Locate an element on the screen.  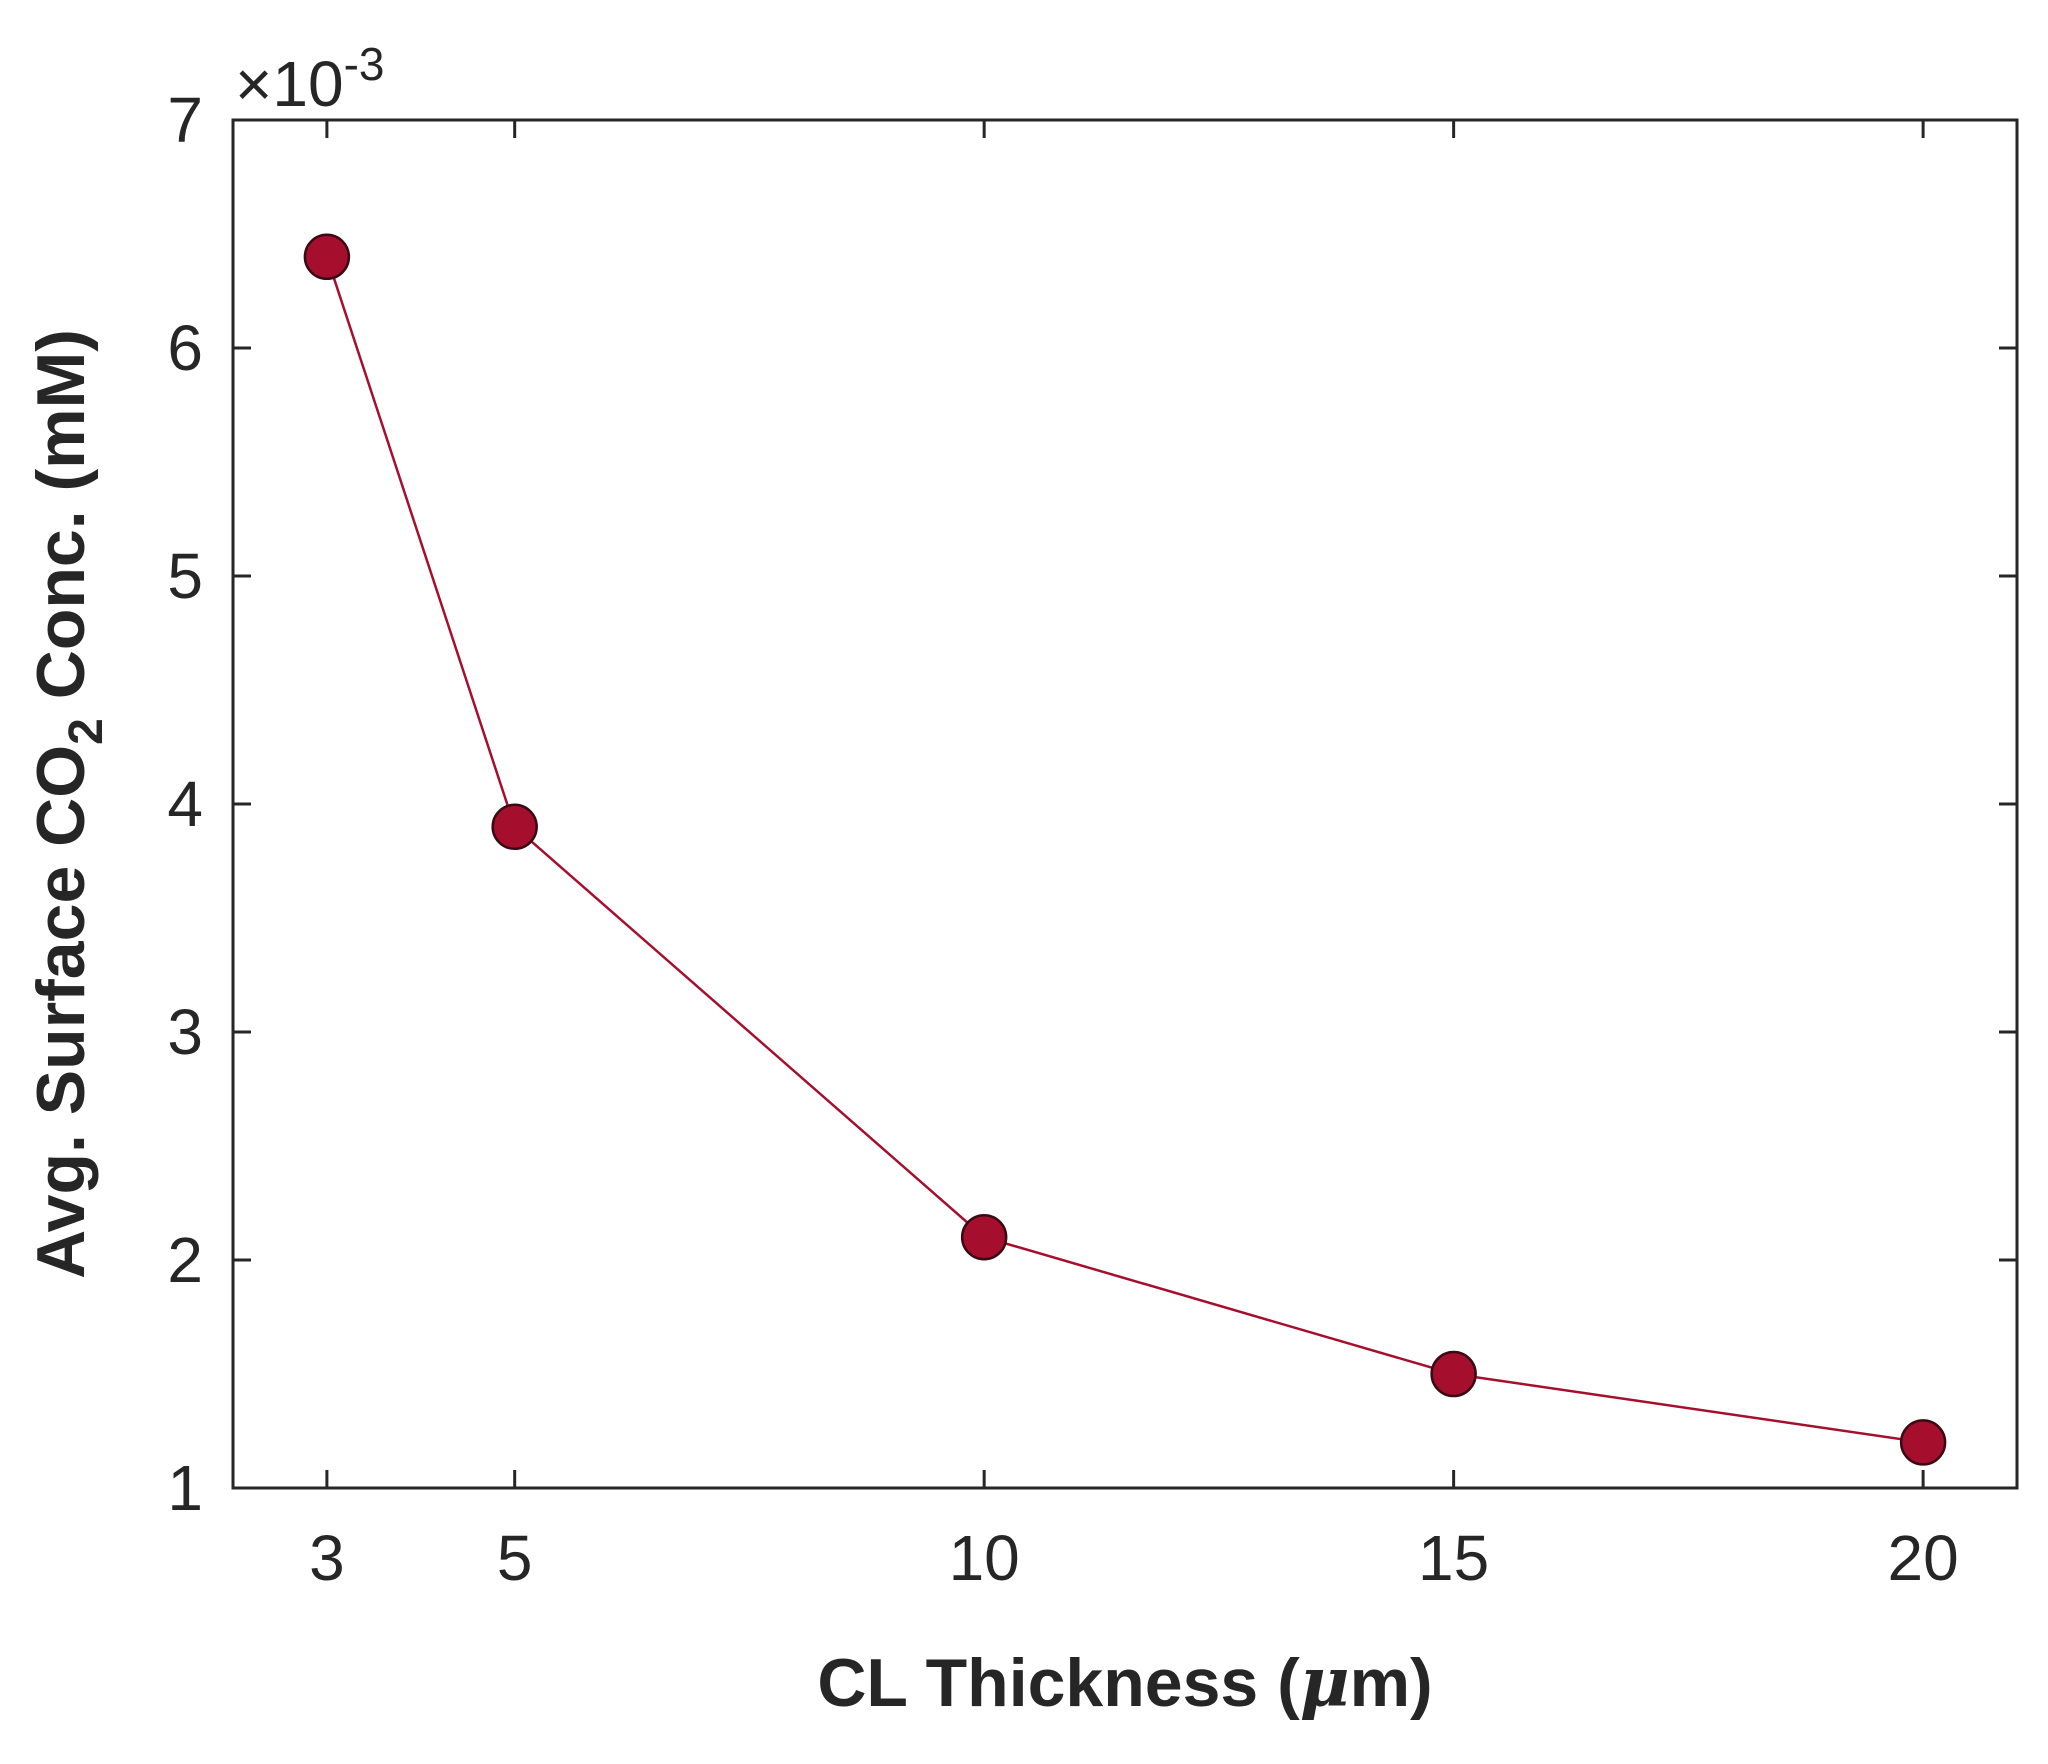
y-axis-label: Avg. Surface CO2 Conc. (mM) is located at coordinates (68, 804).